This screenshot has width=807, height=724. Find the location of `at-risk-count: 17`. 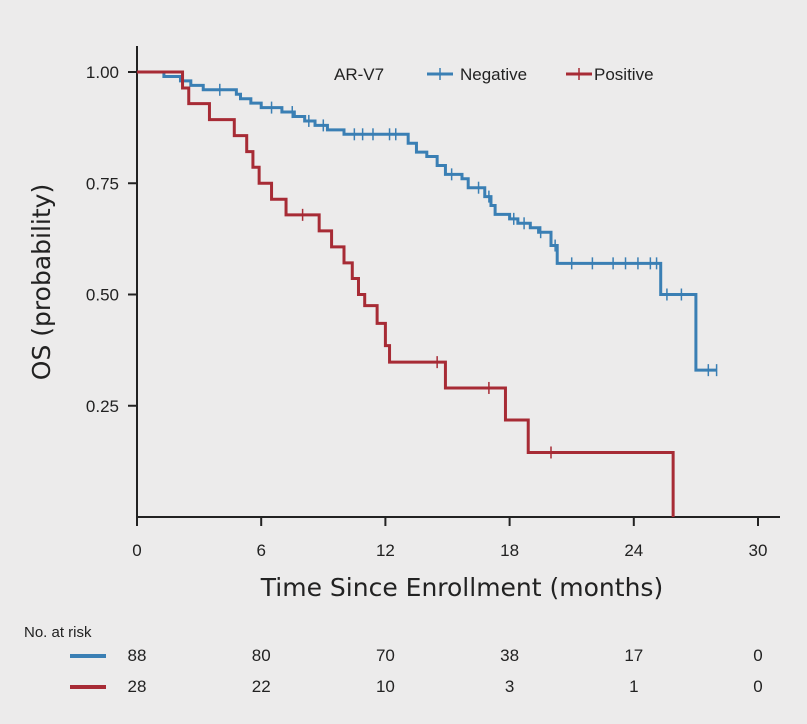

at-risk-count: 17 is located at coordinates (633, 655).